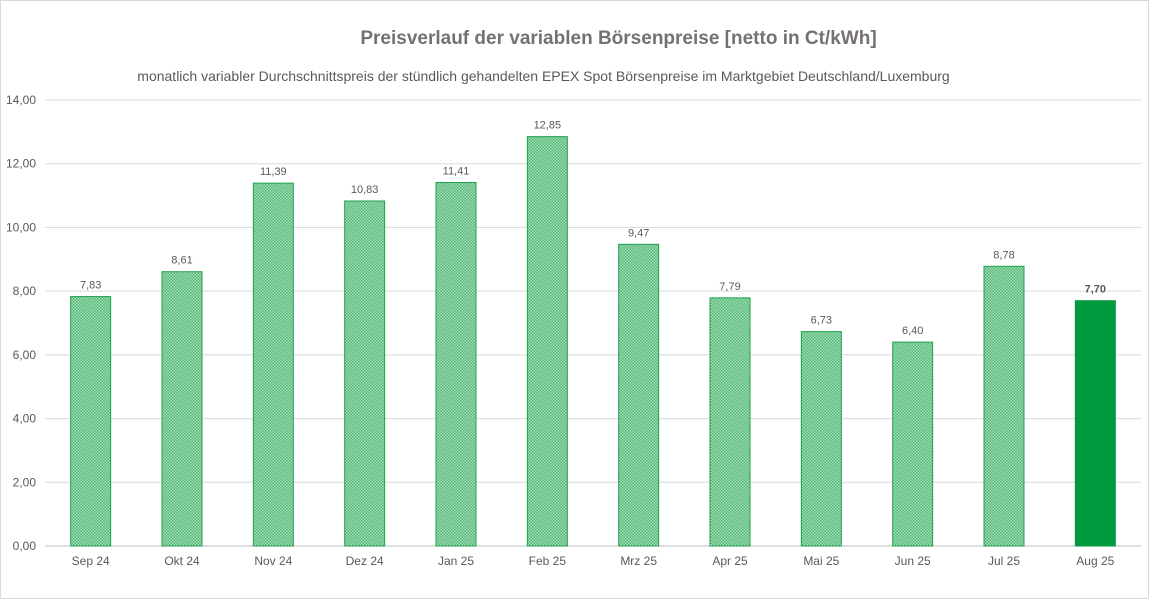  I want to click on x-tick-label: Apr 25, so click(730, 561).